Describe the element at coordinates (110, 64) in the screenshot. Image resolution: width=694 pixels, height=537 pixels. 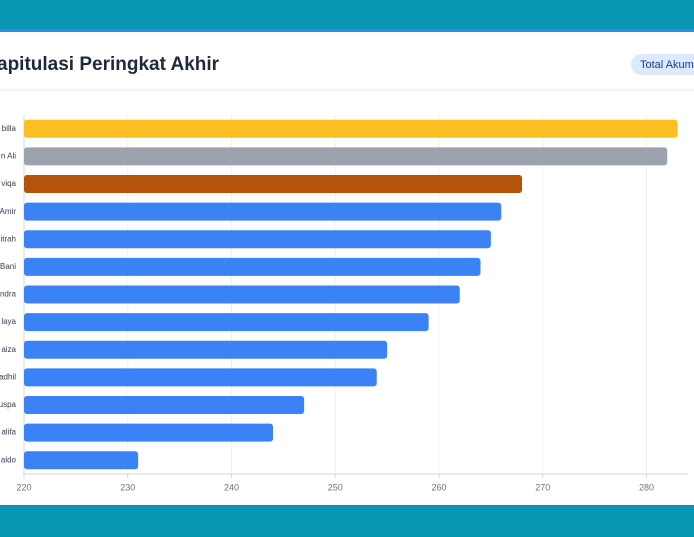
I see `chart-title: apitulasi Peringkat Akhir` at that location.